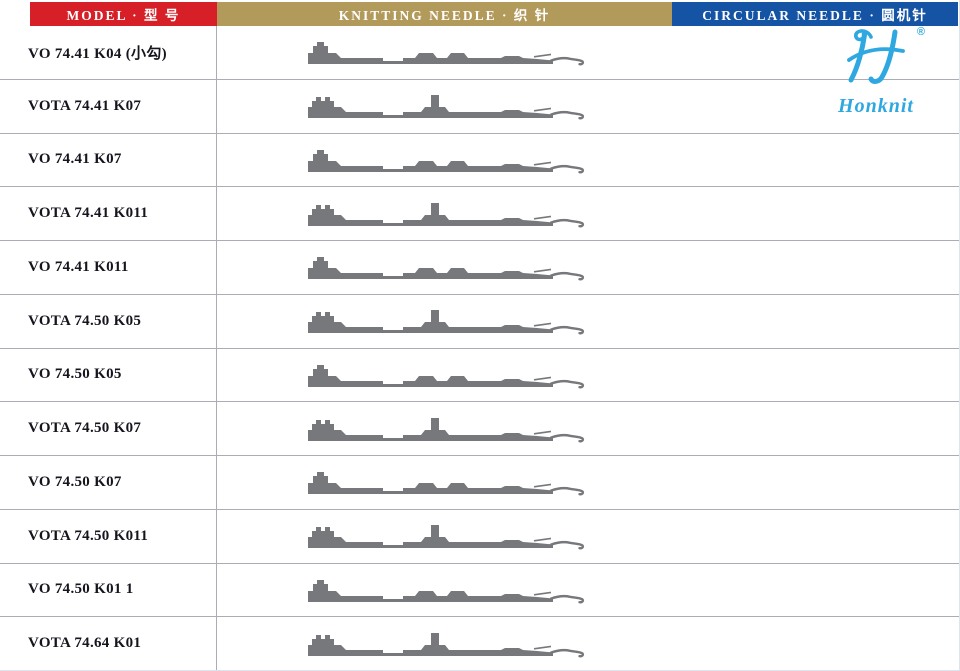 This screenshot has width=960, height=671. I want to click on model-cell: VO 74.50 K07, so click(108, 482).